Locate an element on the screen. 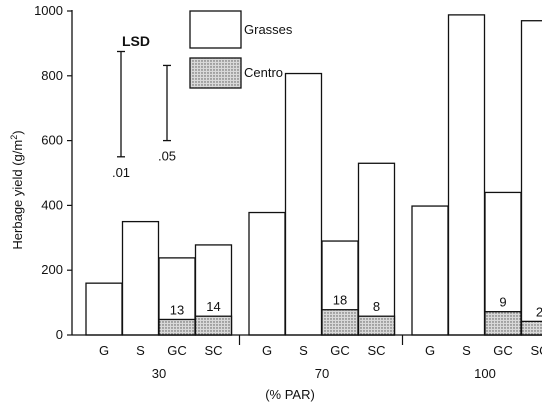 The height and width of the screenshot is (409, 542). y-axis-label: Herbage yield (g/m2) is located at coordinates (17, 189).